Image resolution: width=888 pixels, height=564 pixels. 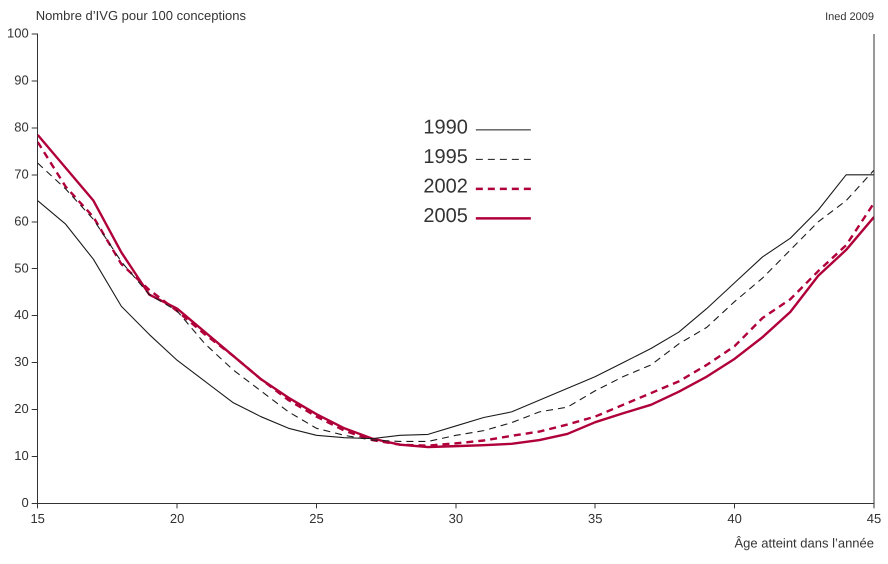 I want to click on x-tick-label: 30, so click(x=456, y=518).